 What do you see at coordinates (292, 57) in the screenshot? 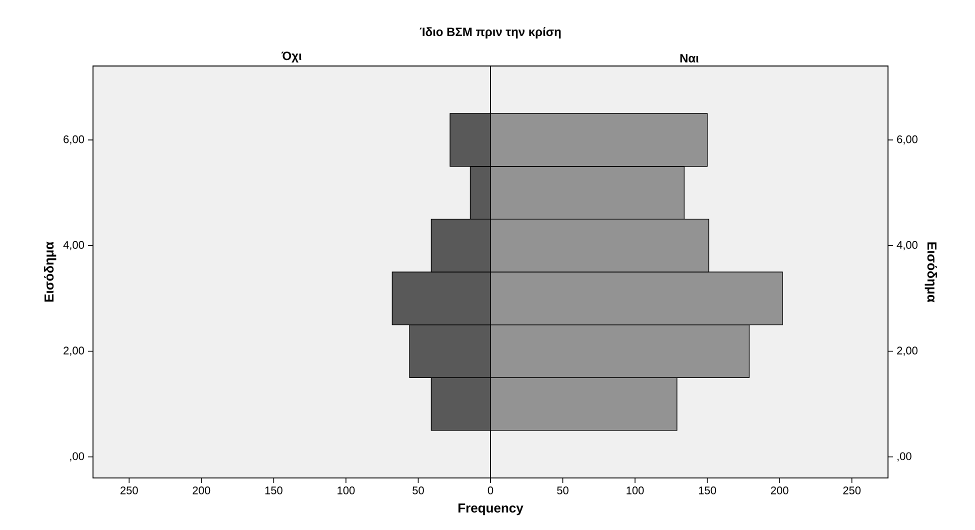
I see `chart-subtitle: Όχι` at bounding box center [292, 57].